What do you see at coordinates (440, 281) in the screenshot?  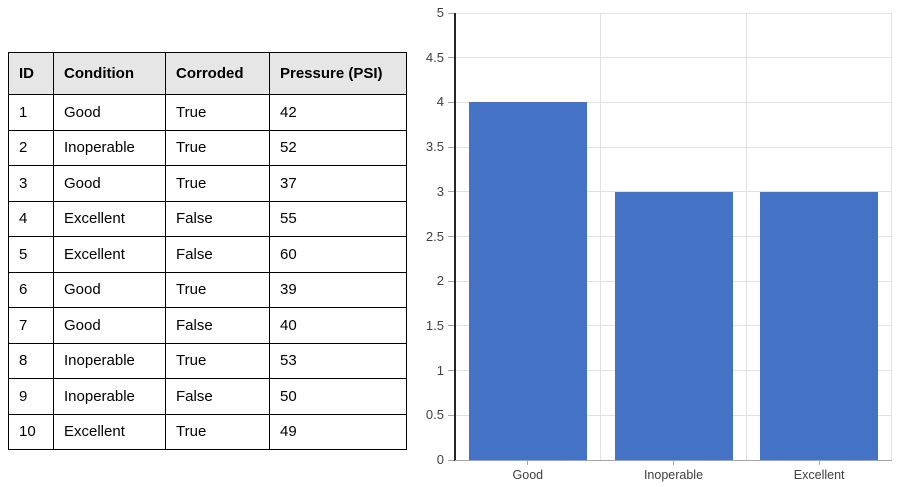 I see `y-axis-label: 2` at bounding box center [440, 281].